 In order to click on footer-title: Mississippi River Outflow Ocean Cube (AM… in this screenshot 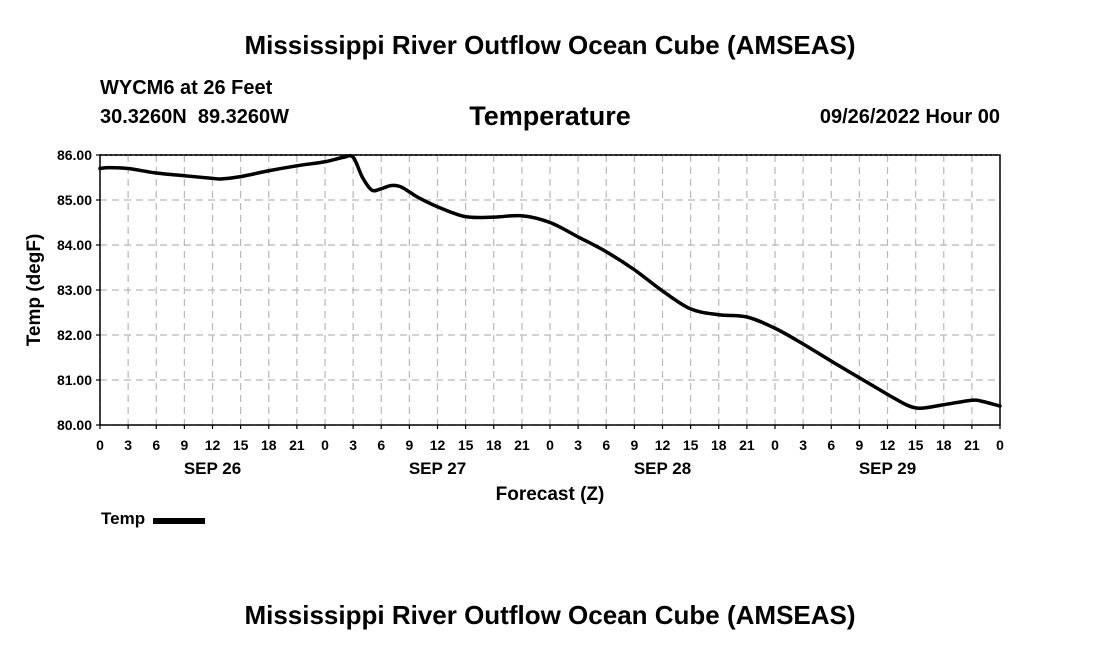, I will do `click(550, 615)`.